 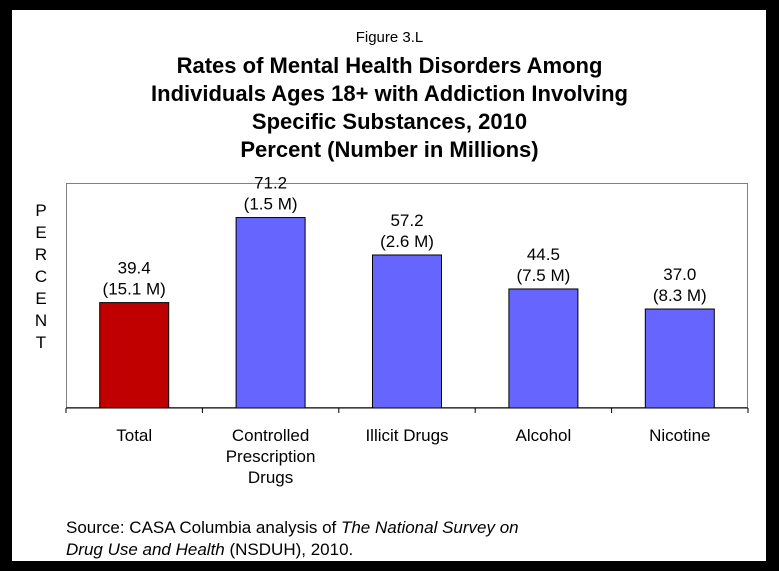 I want to click on x-tick-label: Controlled, so click(x=271, y=435).